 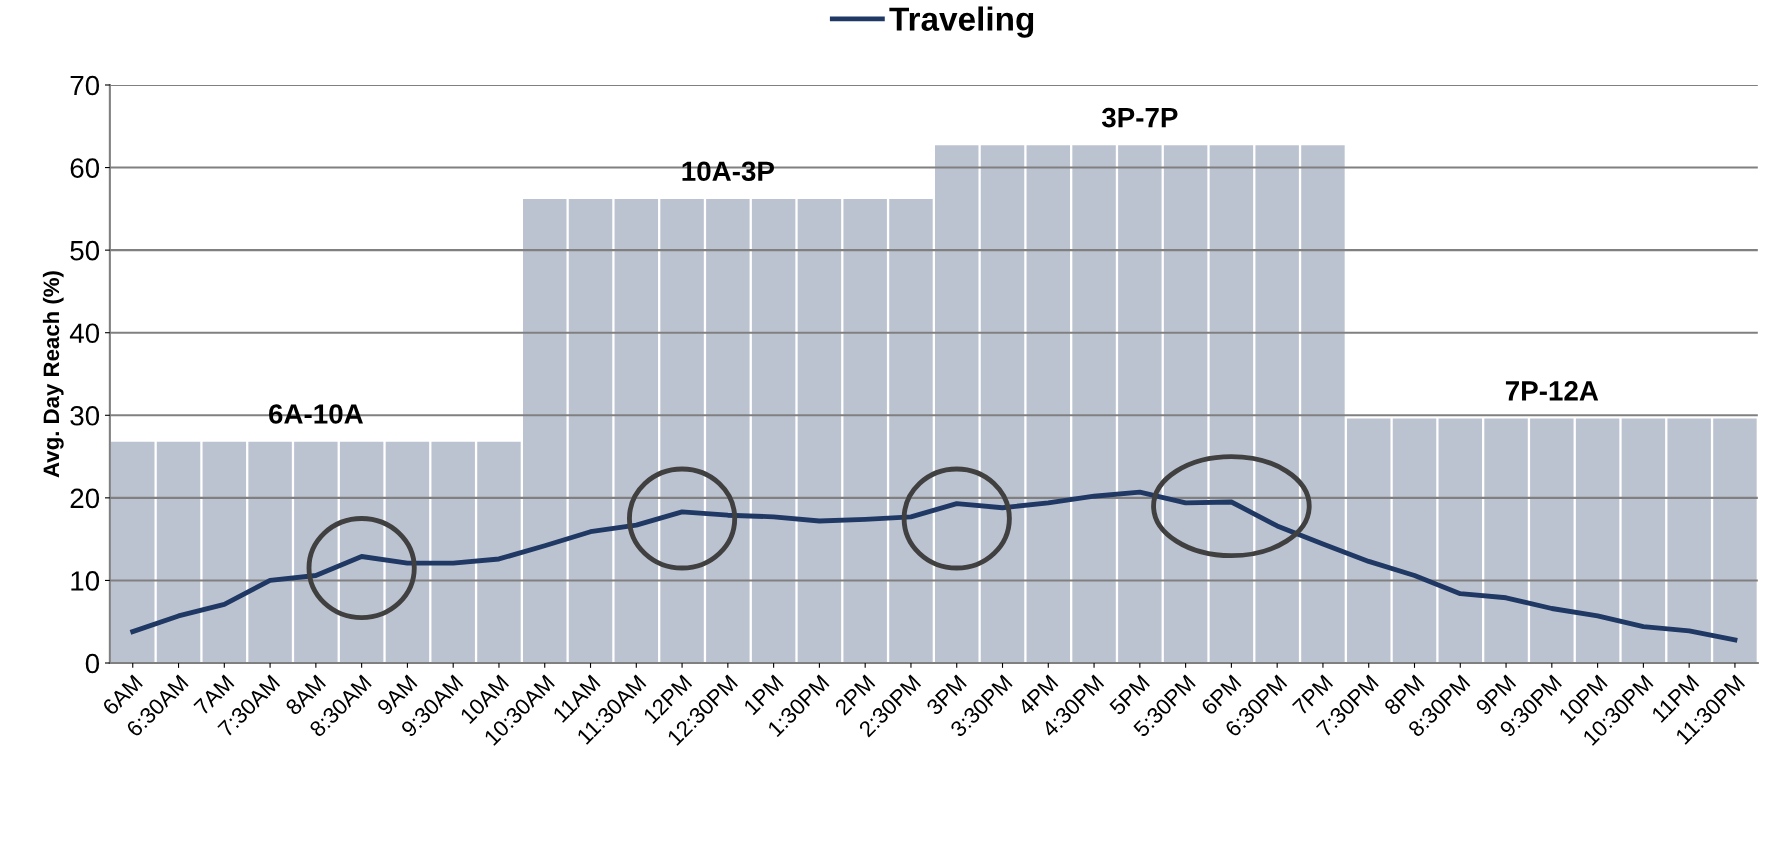 I want to click on legend-label: Traveling, so click(x=961, y=22).